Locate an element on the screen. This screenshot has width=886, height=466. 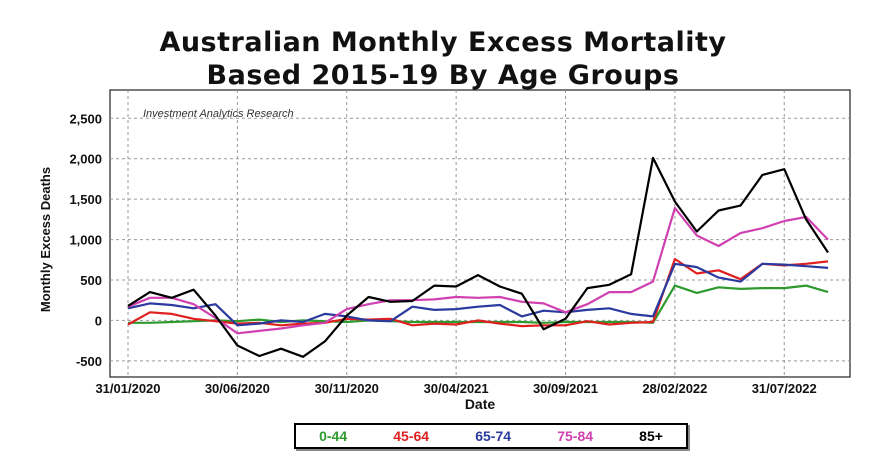
y-tick-label: 1,000 is located at coordinates (85, 240).